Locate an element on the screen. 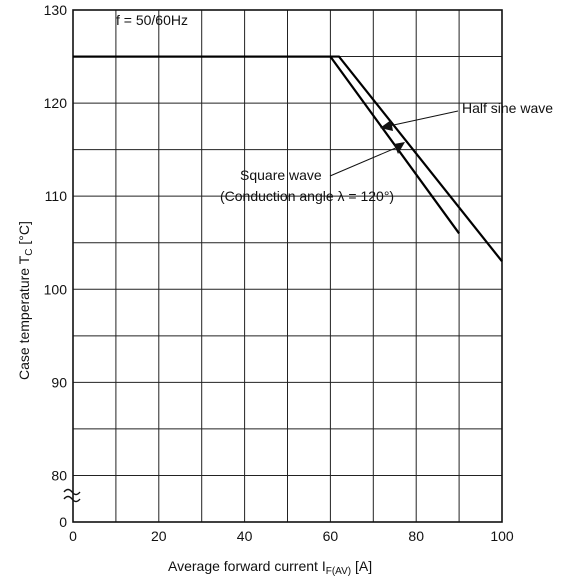  x-tick-labels: 0 20 40 60 80 100 is located at coordinates (291, 536).